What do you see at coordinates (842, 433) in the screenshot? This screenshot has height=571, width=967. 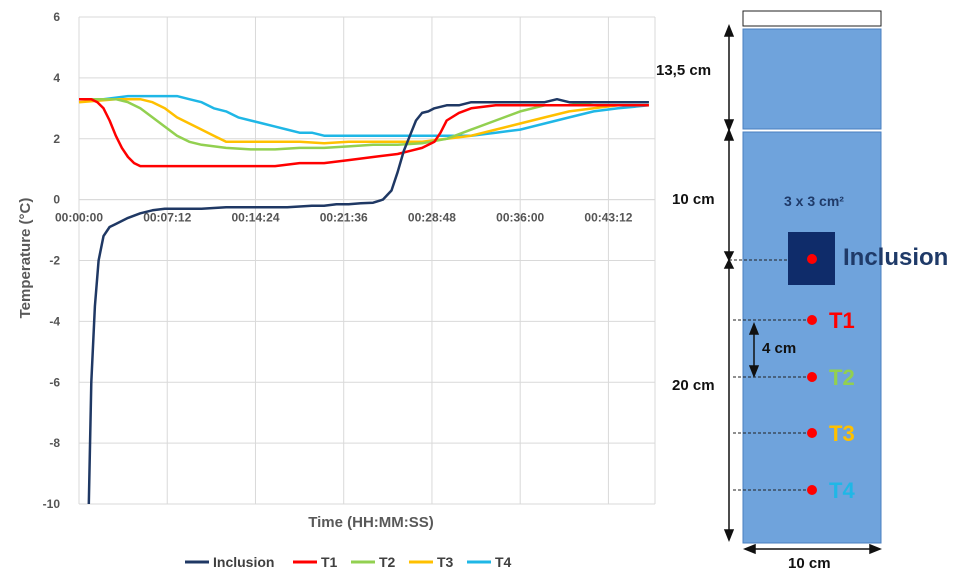 I see `t3-label: T3` at bounding box center [842, 433].